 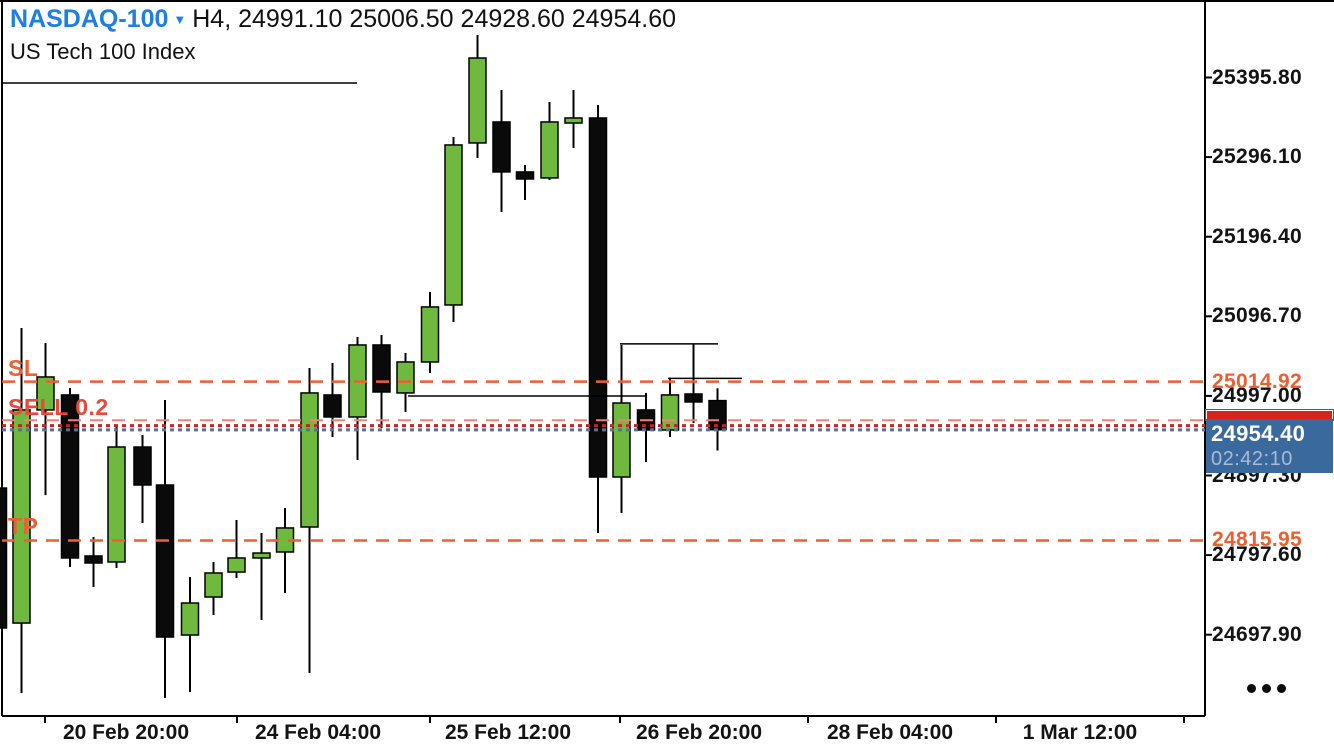 What do you see at coordinates (1257, 540) in the screenshot?
I see `take-profit-axis-label: 24815.95` at bounding box center [1257, 540].